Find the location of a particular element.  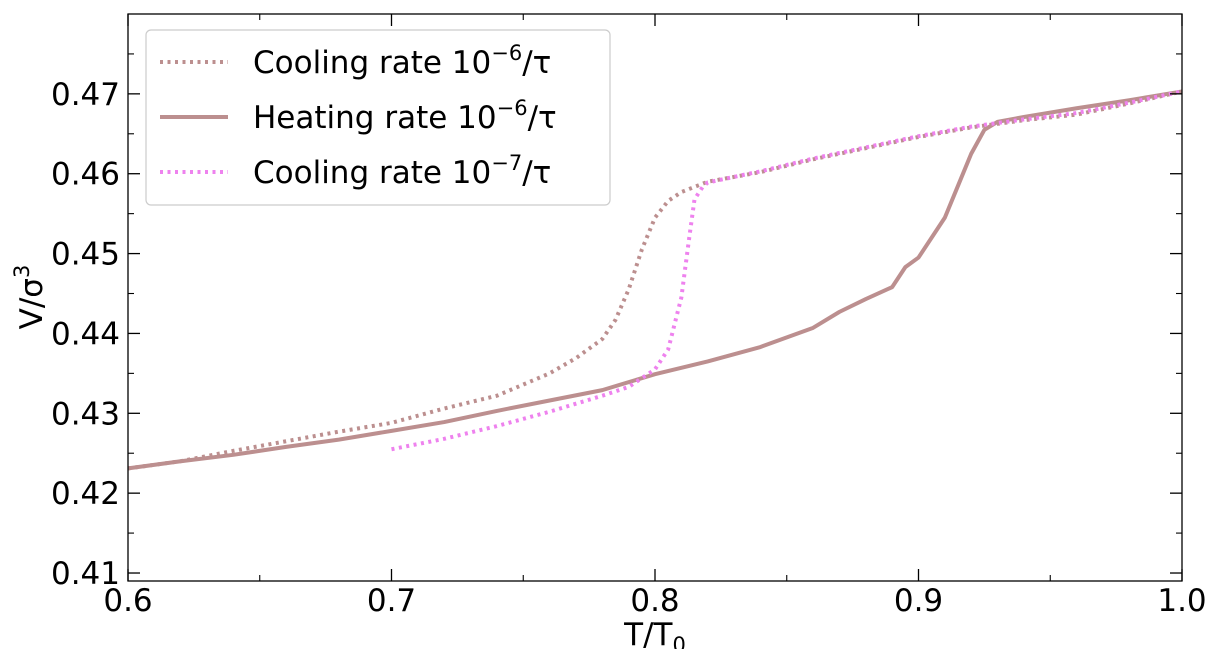

legend-label-1: Cooling rate 10−6/τ is located at coordinates (402, 61).